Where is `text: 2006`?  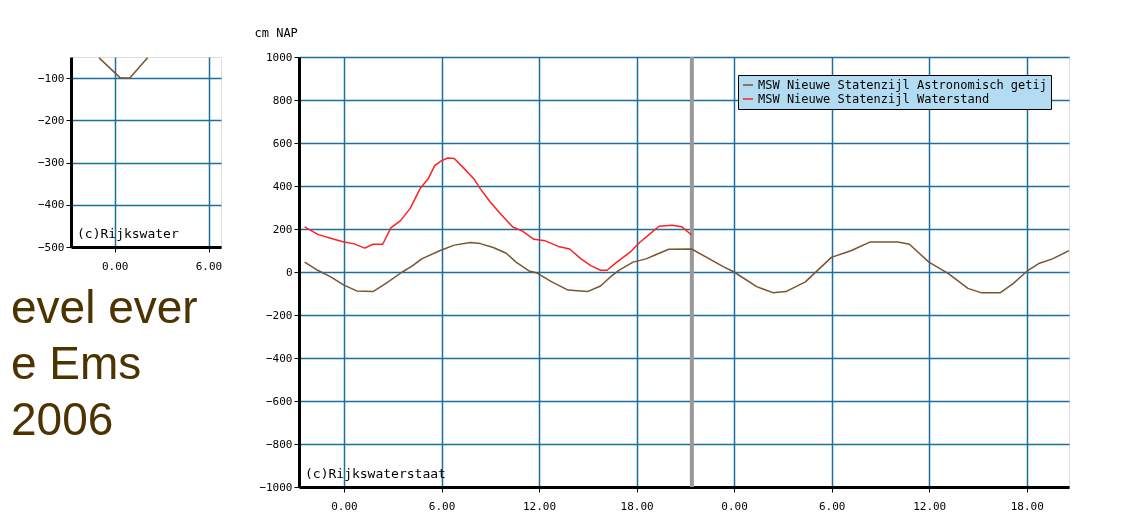
text: 2006 is located at coordinates (62, 419).